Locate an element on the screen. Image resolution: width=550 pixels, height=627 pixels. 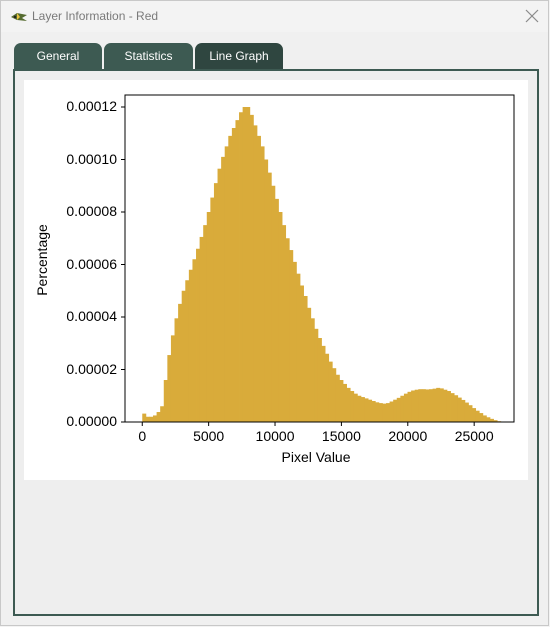
tab-general: General is located at coordinates (58, 56).